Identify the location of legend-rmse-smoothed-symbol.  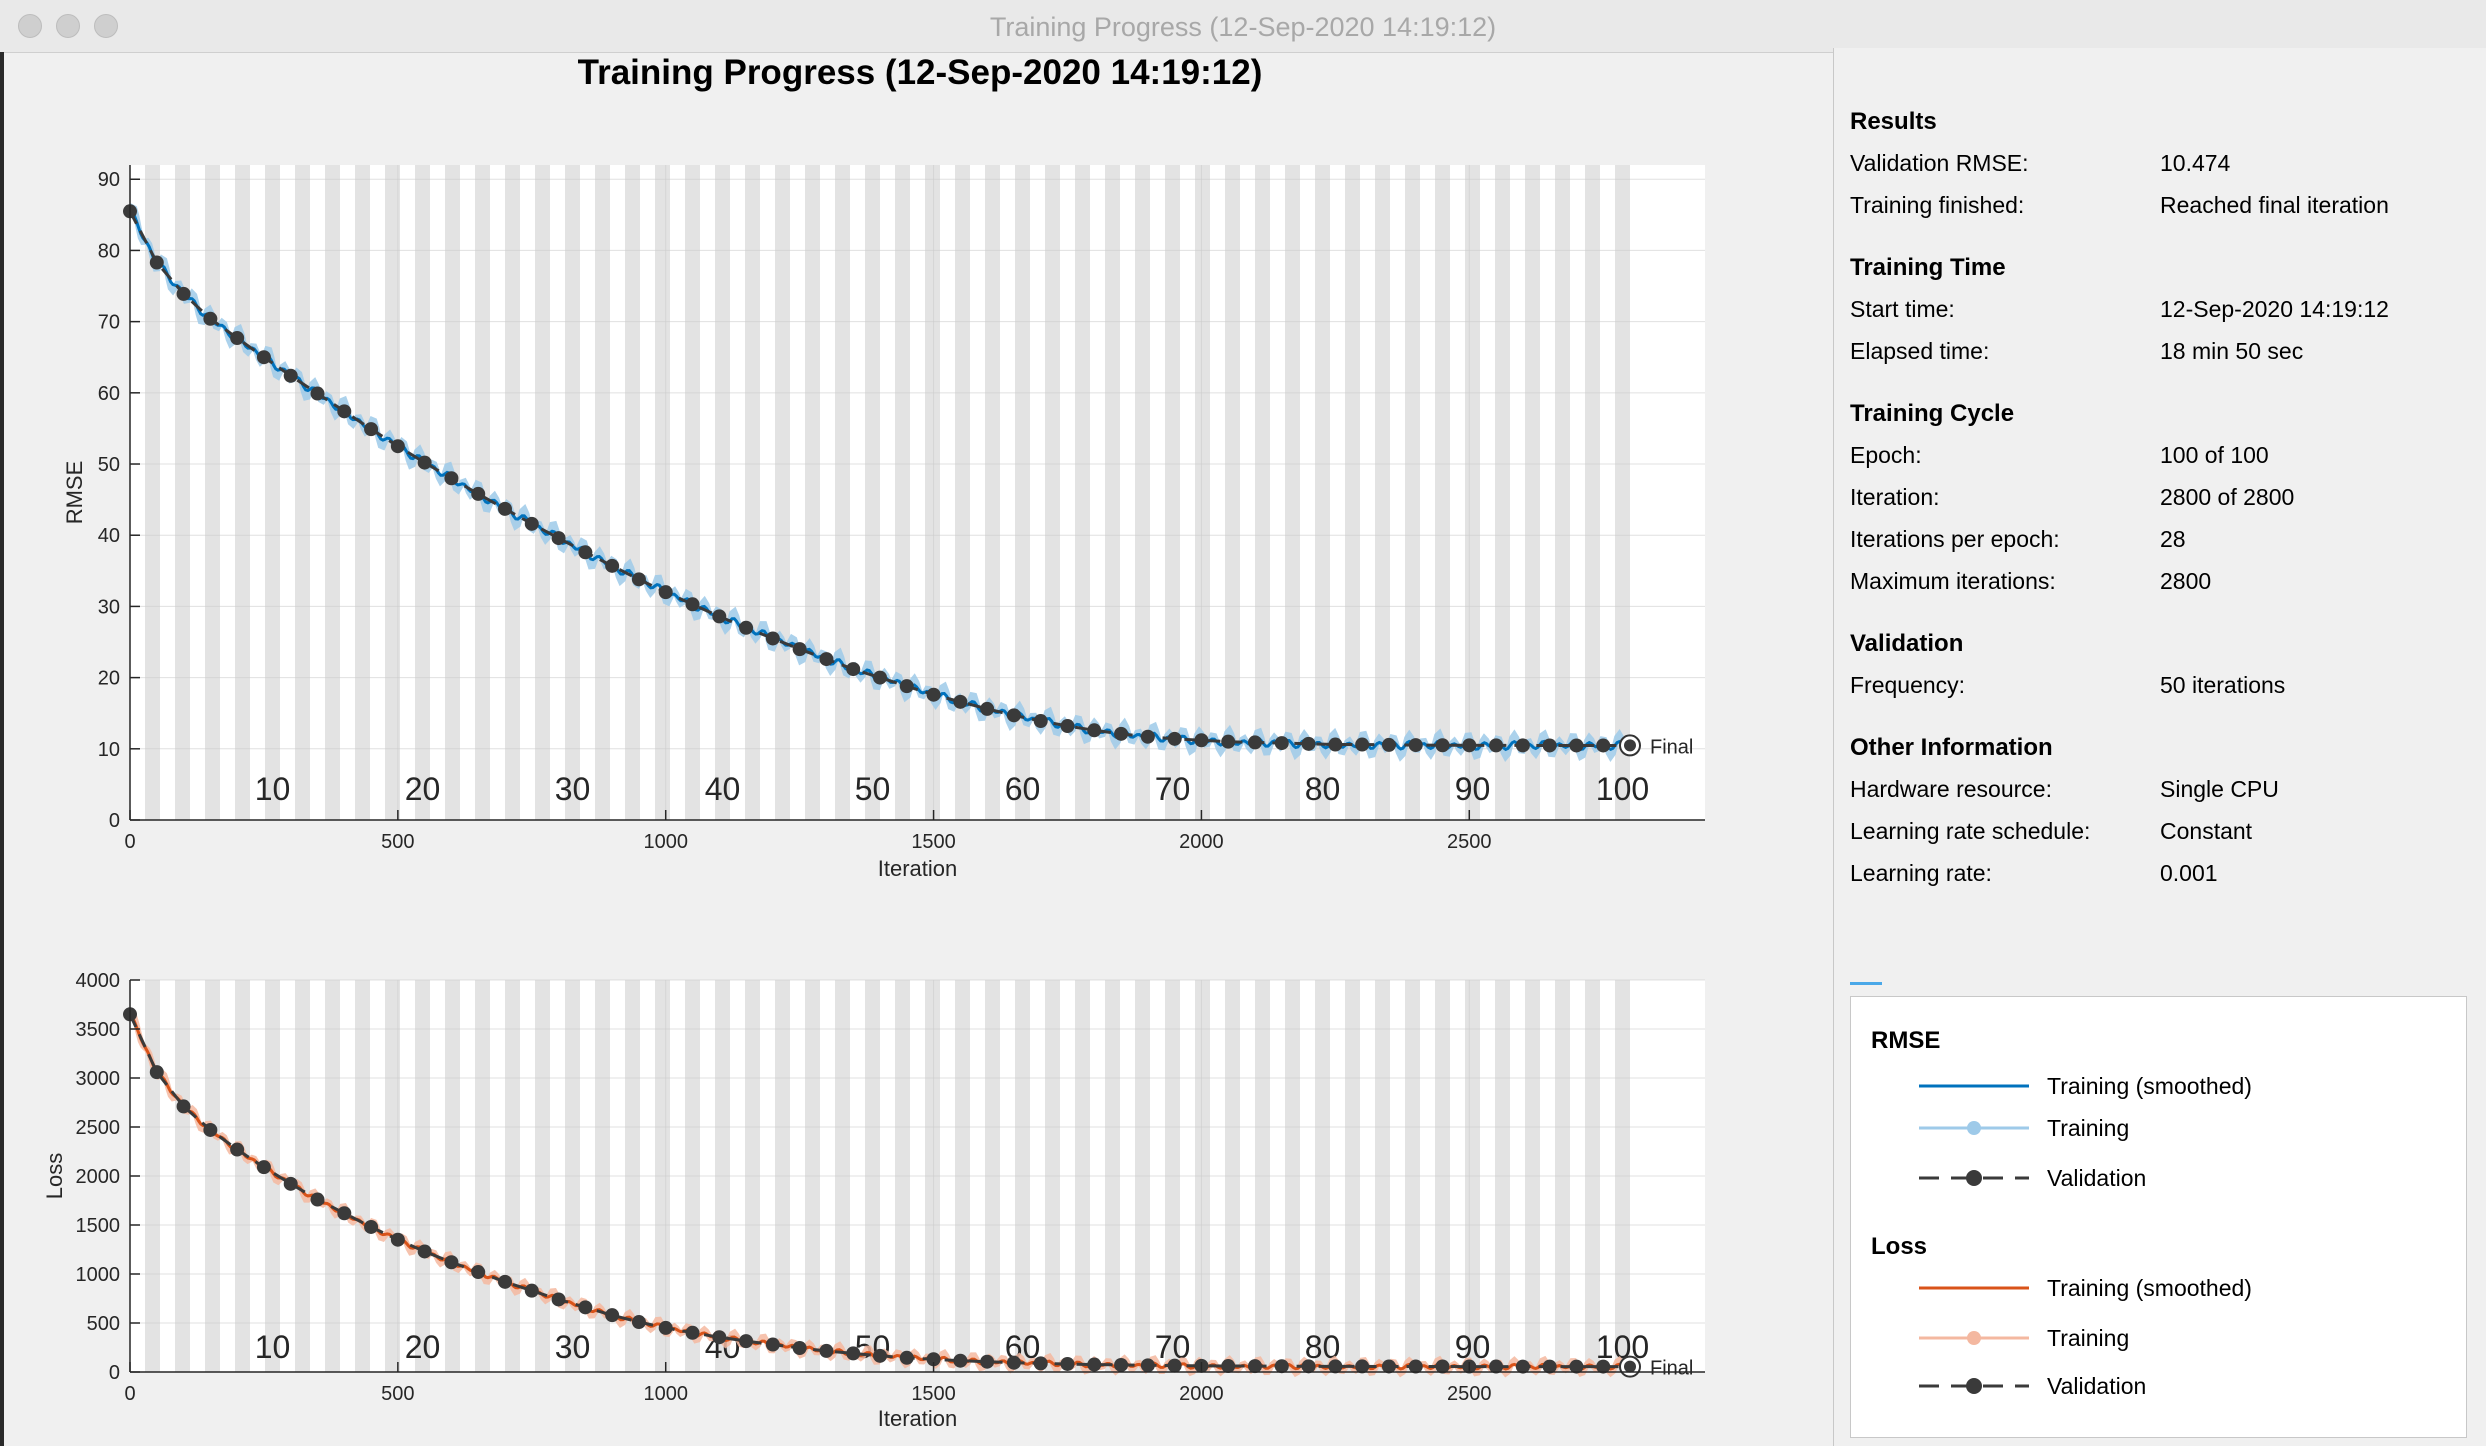
(1974, 1086).